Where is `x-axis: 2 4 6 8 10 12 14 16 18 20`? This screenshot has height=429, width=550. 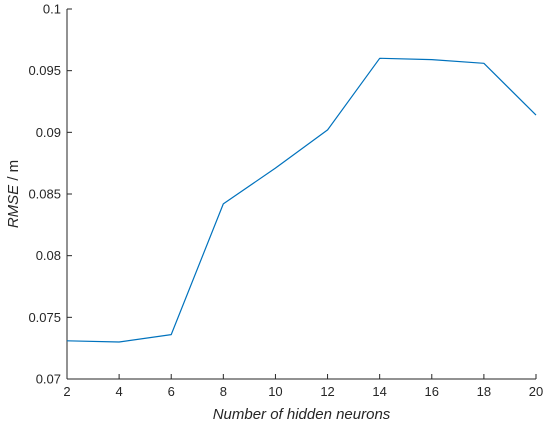 x-axis: 2 4 6 8 10 12 14 16 18 20 is located at coordinates (303, 386).